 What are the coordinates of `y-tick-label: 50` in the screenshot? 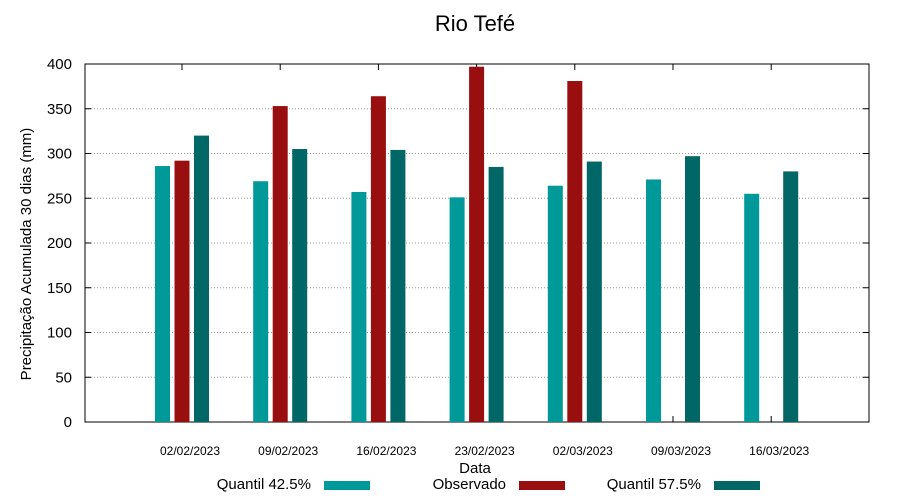 It's located at (63, 377).